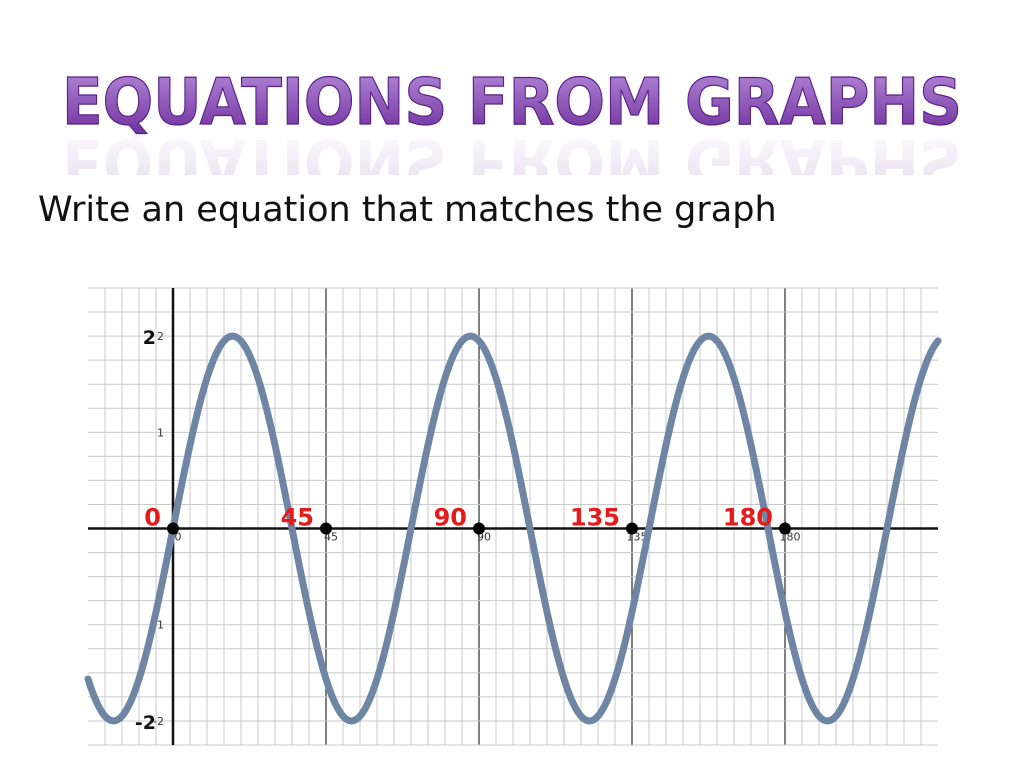 Image resolution: width=1024 pixels, height=768 pixels. Describe the element at coordinates (152, 518) in the screenshot. I see `x-callout-label: 0` at that location.